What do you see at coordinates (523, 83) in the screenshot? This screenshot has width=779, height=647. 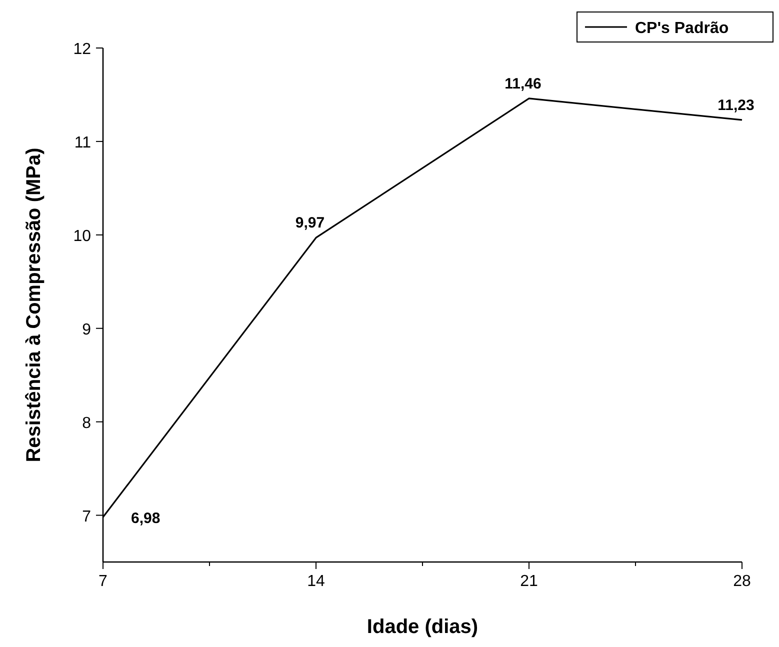 I see `data-label: 11,46` at bounding box center [523, 83].